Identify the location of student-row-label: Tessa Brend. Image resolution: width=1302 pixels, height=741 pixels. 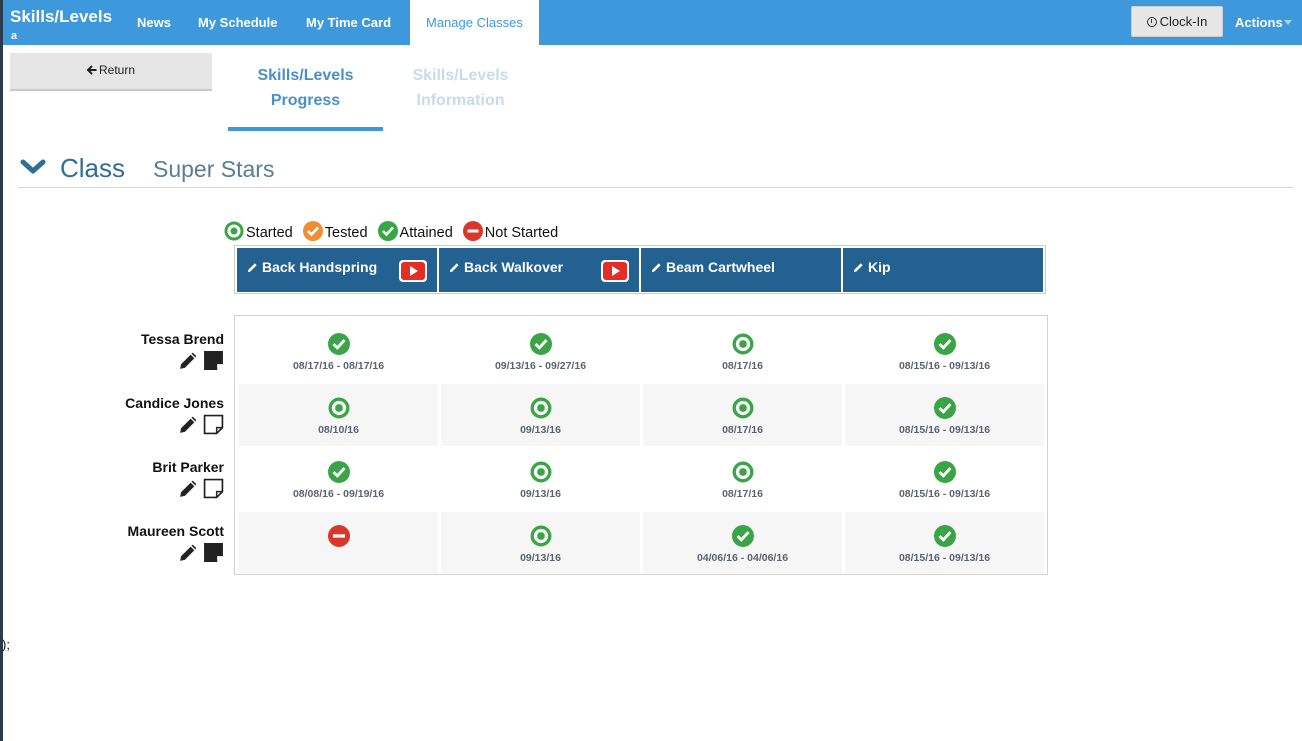
(182, 351).